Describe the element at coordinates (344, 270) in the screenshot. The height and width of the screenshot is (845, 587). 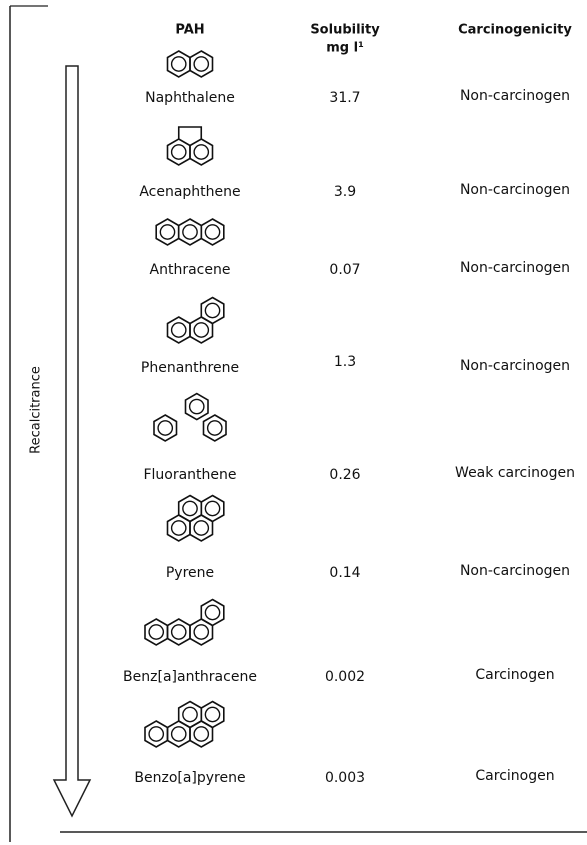
I see `solubility: 0.07` at that location.